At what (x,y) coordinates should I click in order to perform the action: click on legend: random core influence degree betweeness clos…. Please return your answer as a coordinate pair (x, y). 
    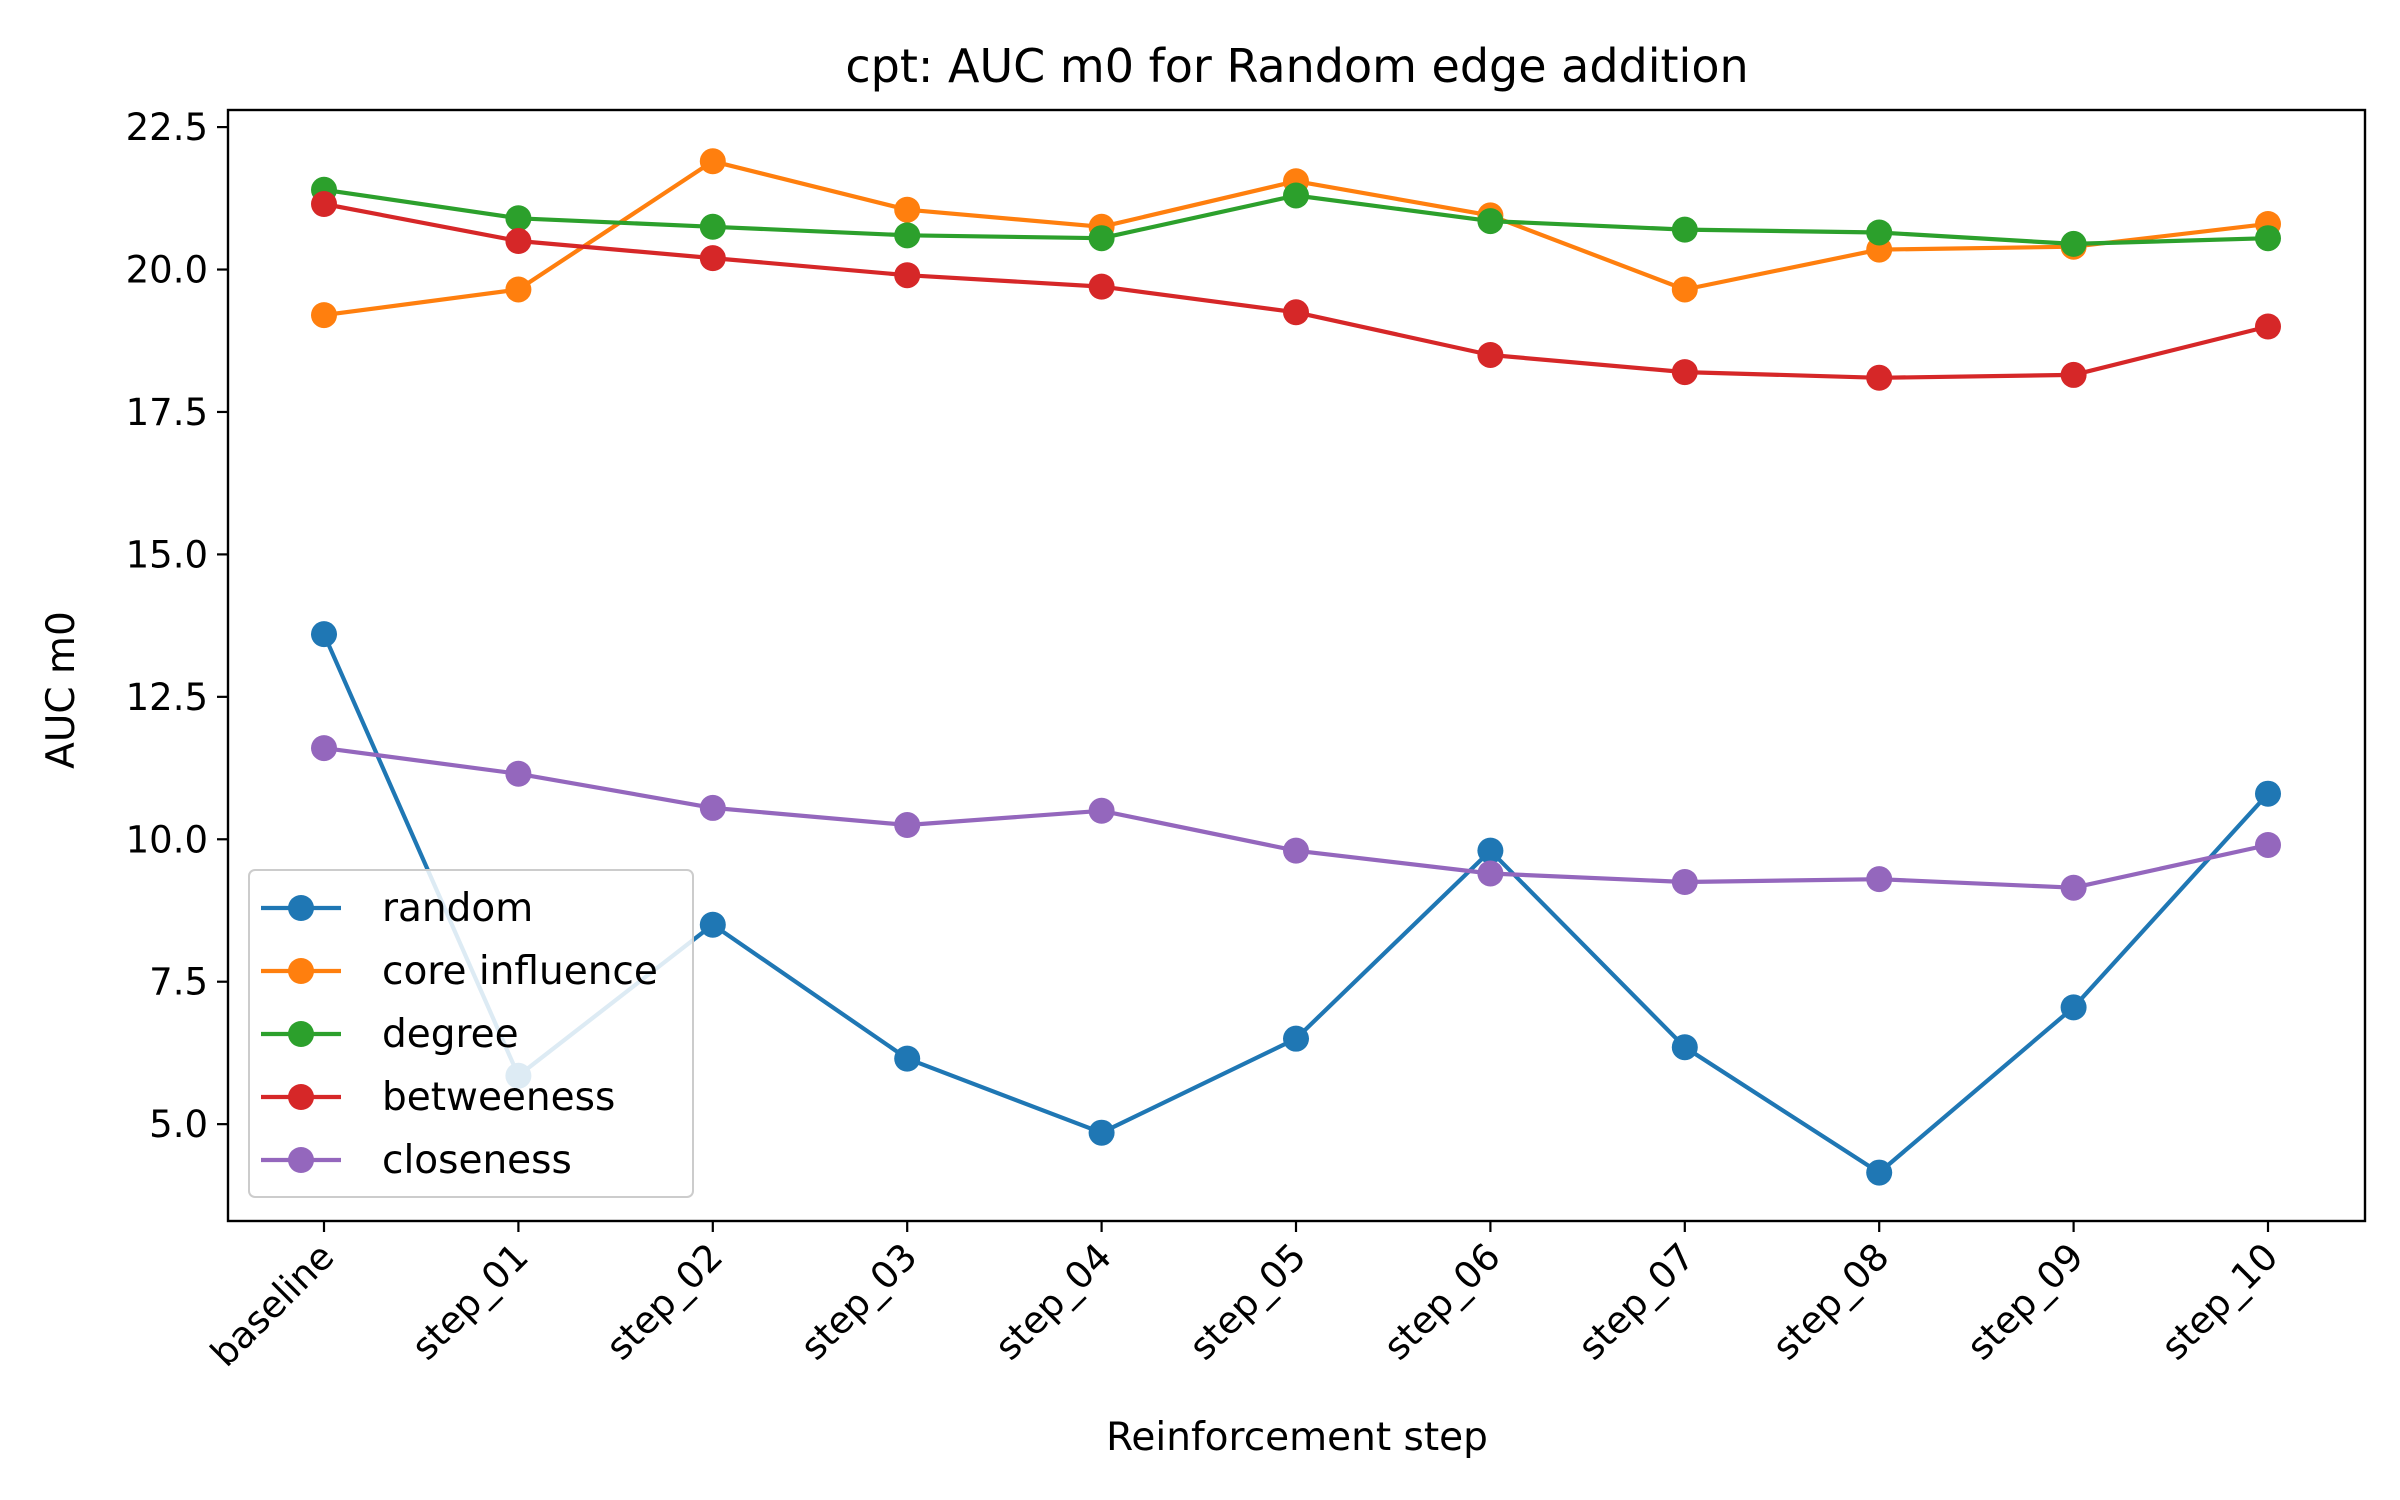
    Looking at the image, I should click on (471, 1033).